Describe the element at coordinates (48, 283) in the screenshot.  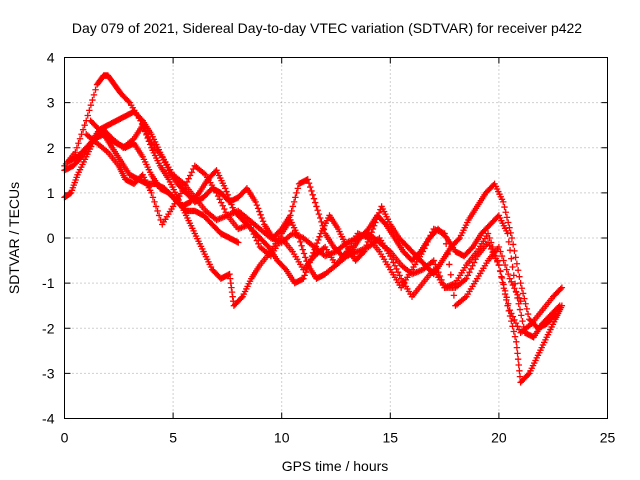
I see `y-tick-label: -1` at that location.